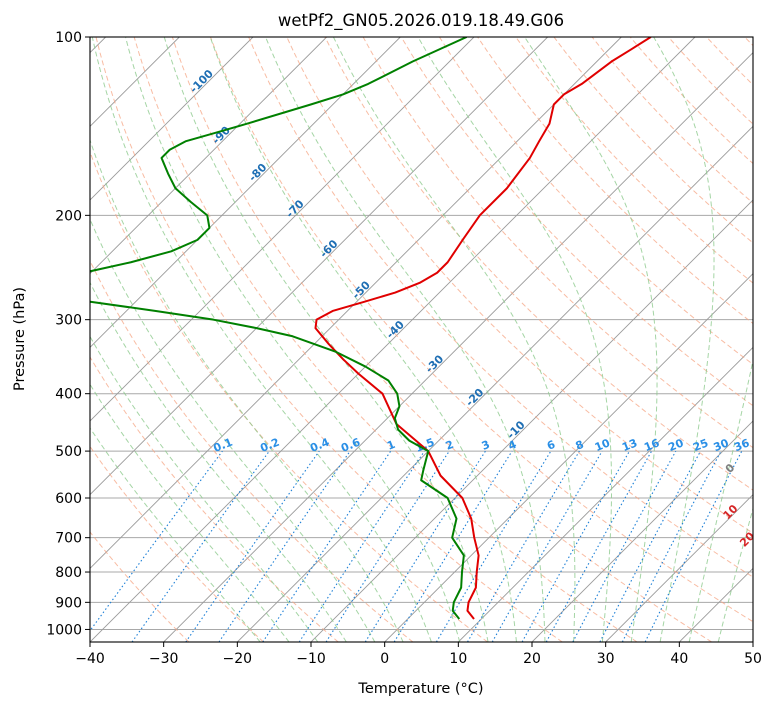 The image size is (775, 708). I want to click on y-tick-label: 200, so click(68, 216).